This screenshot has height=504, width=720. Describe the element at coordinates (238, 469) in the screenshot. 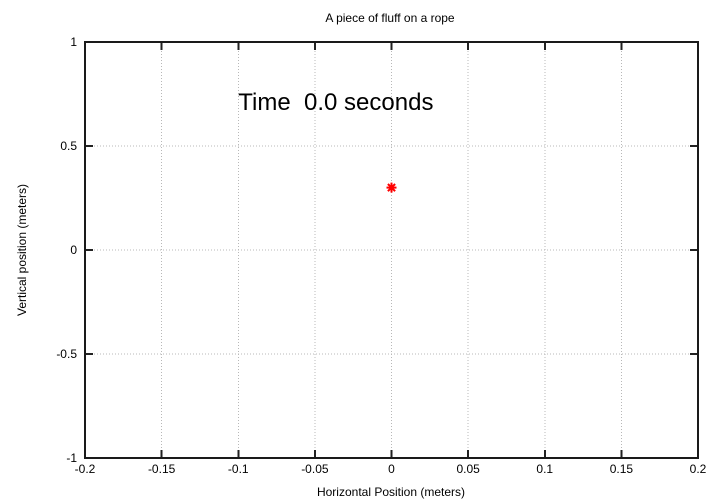

I see `x-tick-label: -0.1` at that location.